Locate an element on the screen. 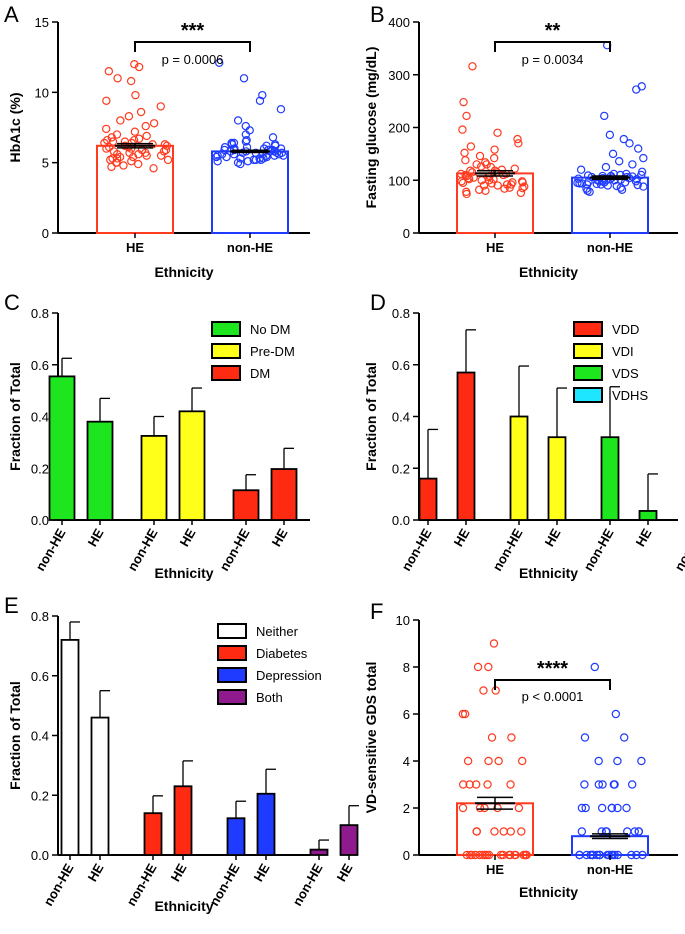 The width and height of the screenshot is (685, 934). significance-stars: **** is located at coordinates (552, 669).